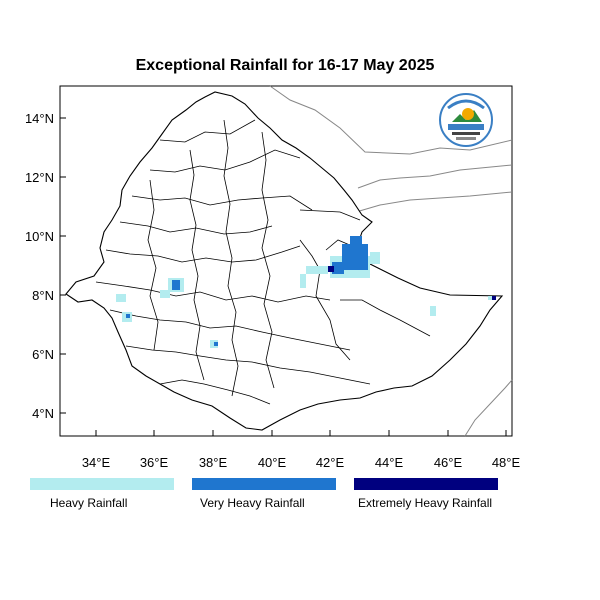  Describe the element at coordinates (43, 354) in the screenshot. I see `y-tick-label: 6°N` at that location.